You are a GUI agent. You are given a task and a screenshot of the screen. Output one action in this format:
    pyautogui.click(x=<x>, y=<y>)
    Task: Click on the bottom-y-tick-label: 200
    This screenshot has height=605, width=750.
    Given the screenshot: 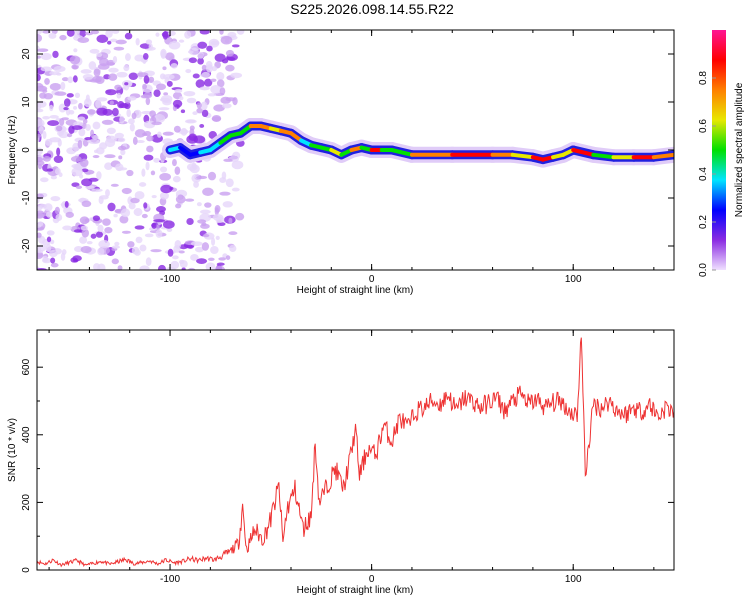 What is the action you would take?
    pyautogui.click(x=26, y=502)
    